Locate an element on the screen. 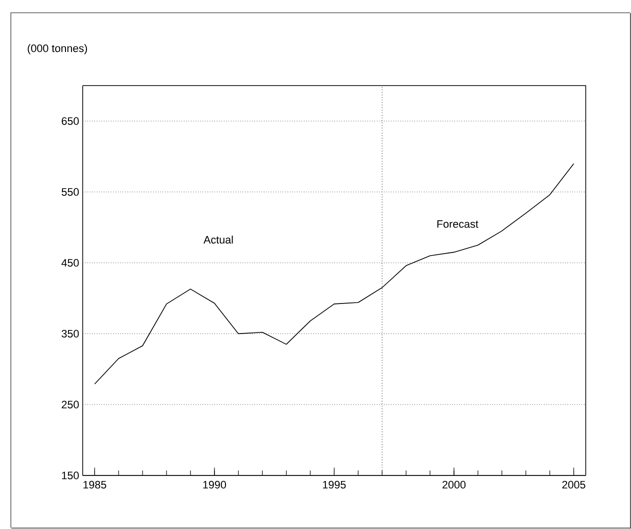  y-tick-label: 450 is located at coordinates (70, 263).